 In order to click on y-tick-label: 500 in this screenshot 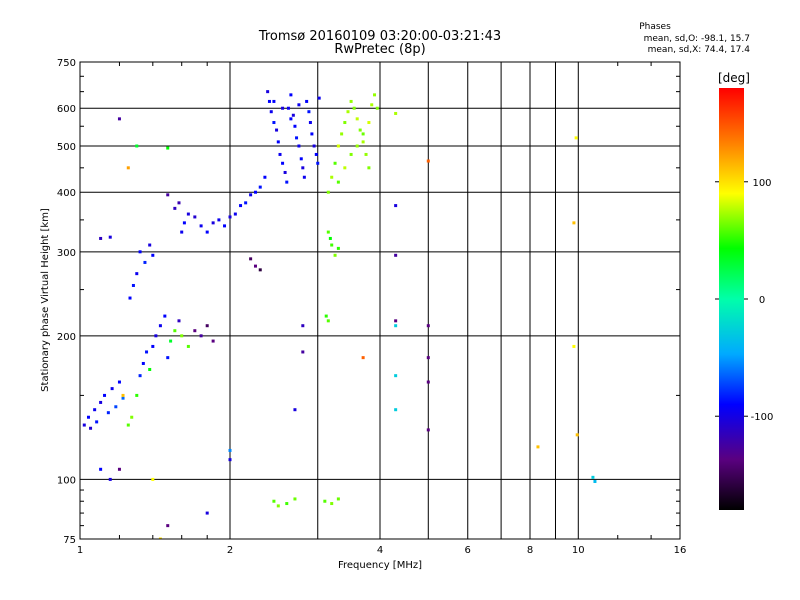, I will do `click(66, 147)`.